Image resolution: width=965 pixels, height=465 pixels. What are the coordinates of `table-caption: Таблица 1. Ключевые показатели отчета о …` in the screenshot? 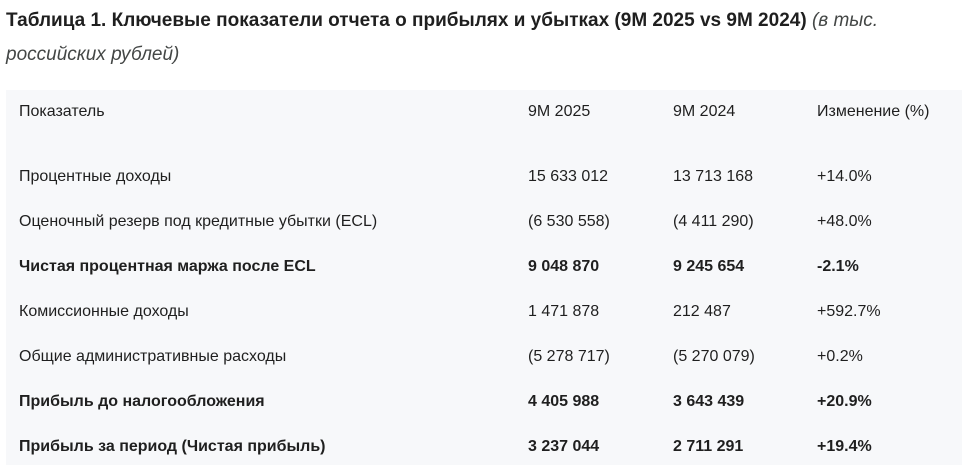 It's located at (481, 38).